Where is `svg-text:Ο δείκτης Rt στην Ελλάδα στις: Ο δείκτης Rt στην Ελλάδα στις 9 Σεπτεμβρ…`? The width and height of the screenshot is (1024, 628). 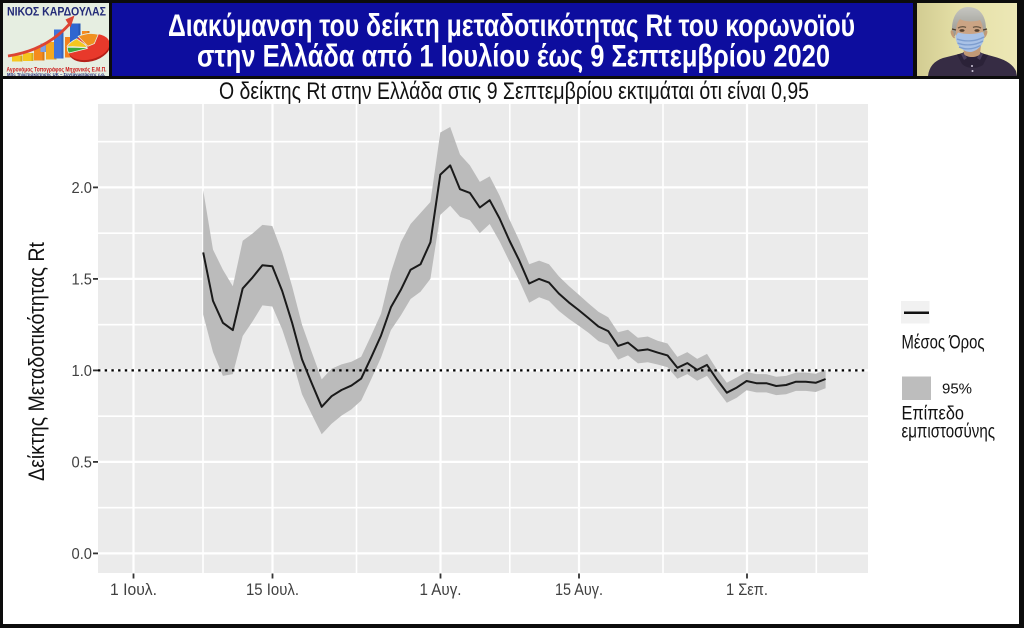 svg-text:Ο δείκτης Rt στην Ελλάδα στις: Ο δείκτης Rt στην Ελλάδα στις 9 Σεπτεμβρ… is located at coordinates (514, 91).